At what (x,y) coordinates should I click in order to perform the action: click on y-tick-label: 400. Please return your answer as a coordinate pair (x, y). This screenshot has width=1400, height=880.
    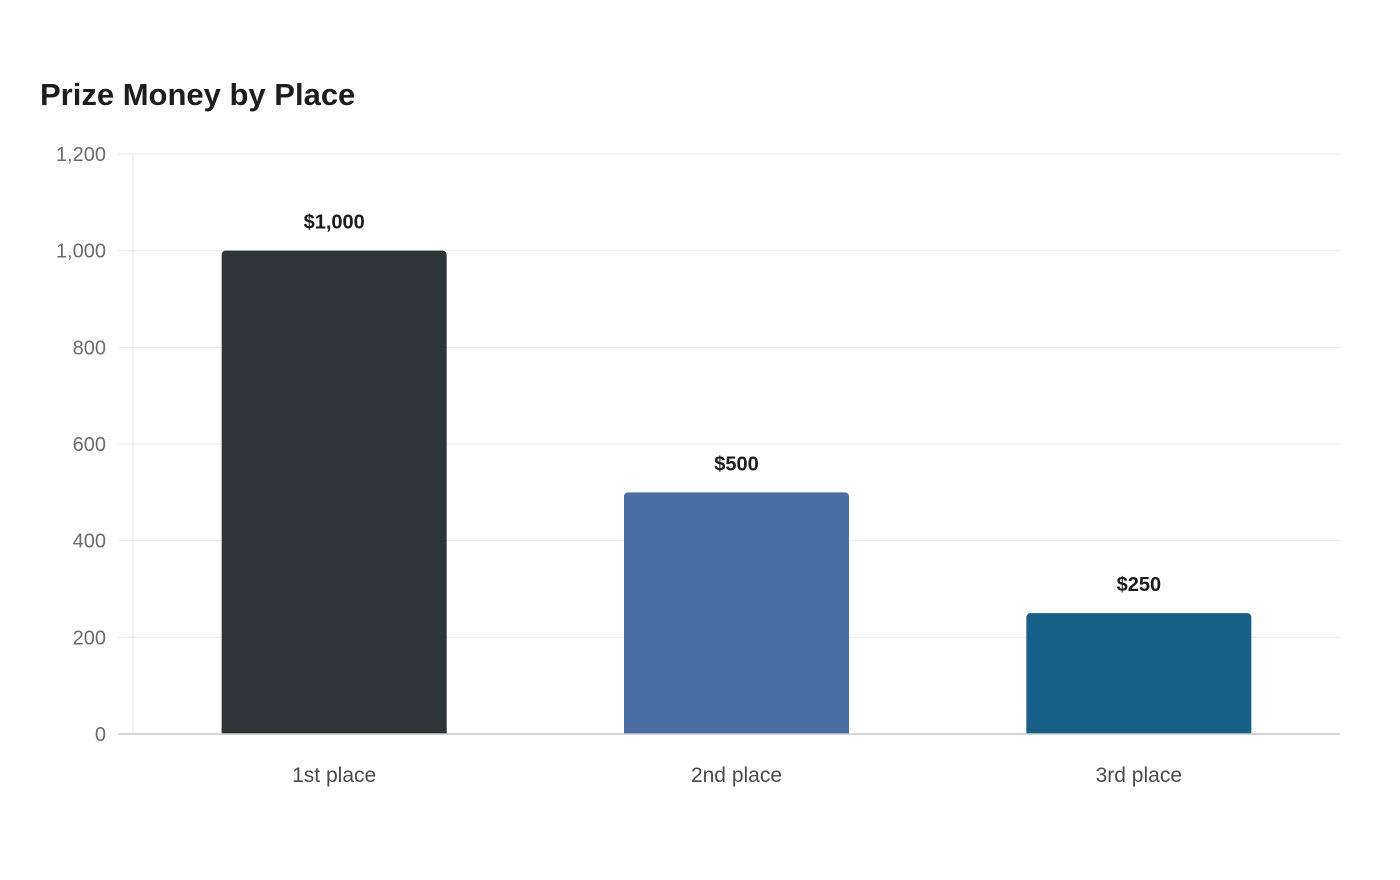
    Looking at the image, I should click on (89, 542).